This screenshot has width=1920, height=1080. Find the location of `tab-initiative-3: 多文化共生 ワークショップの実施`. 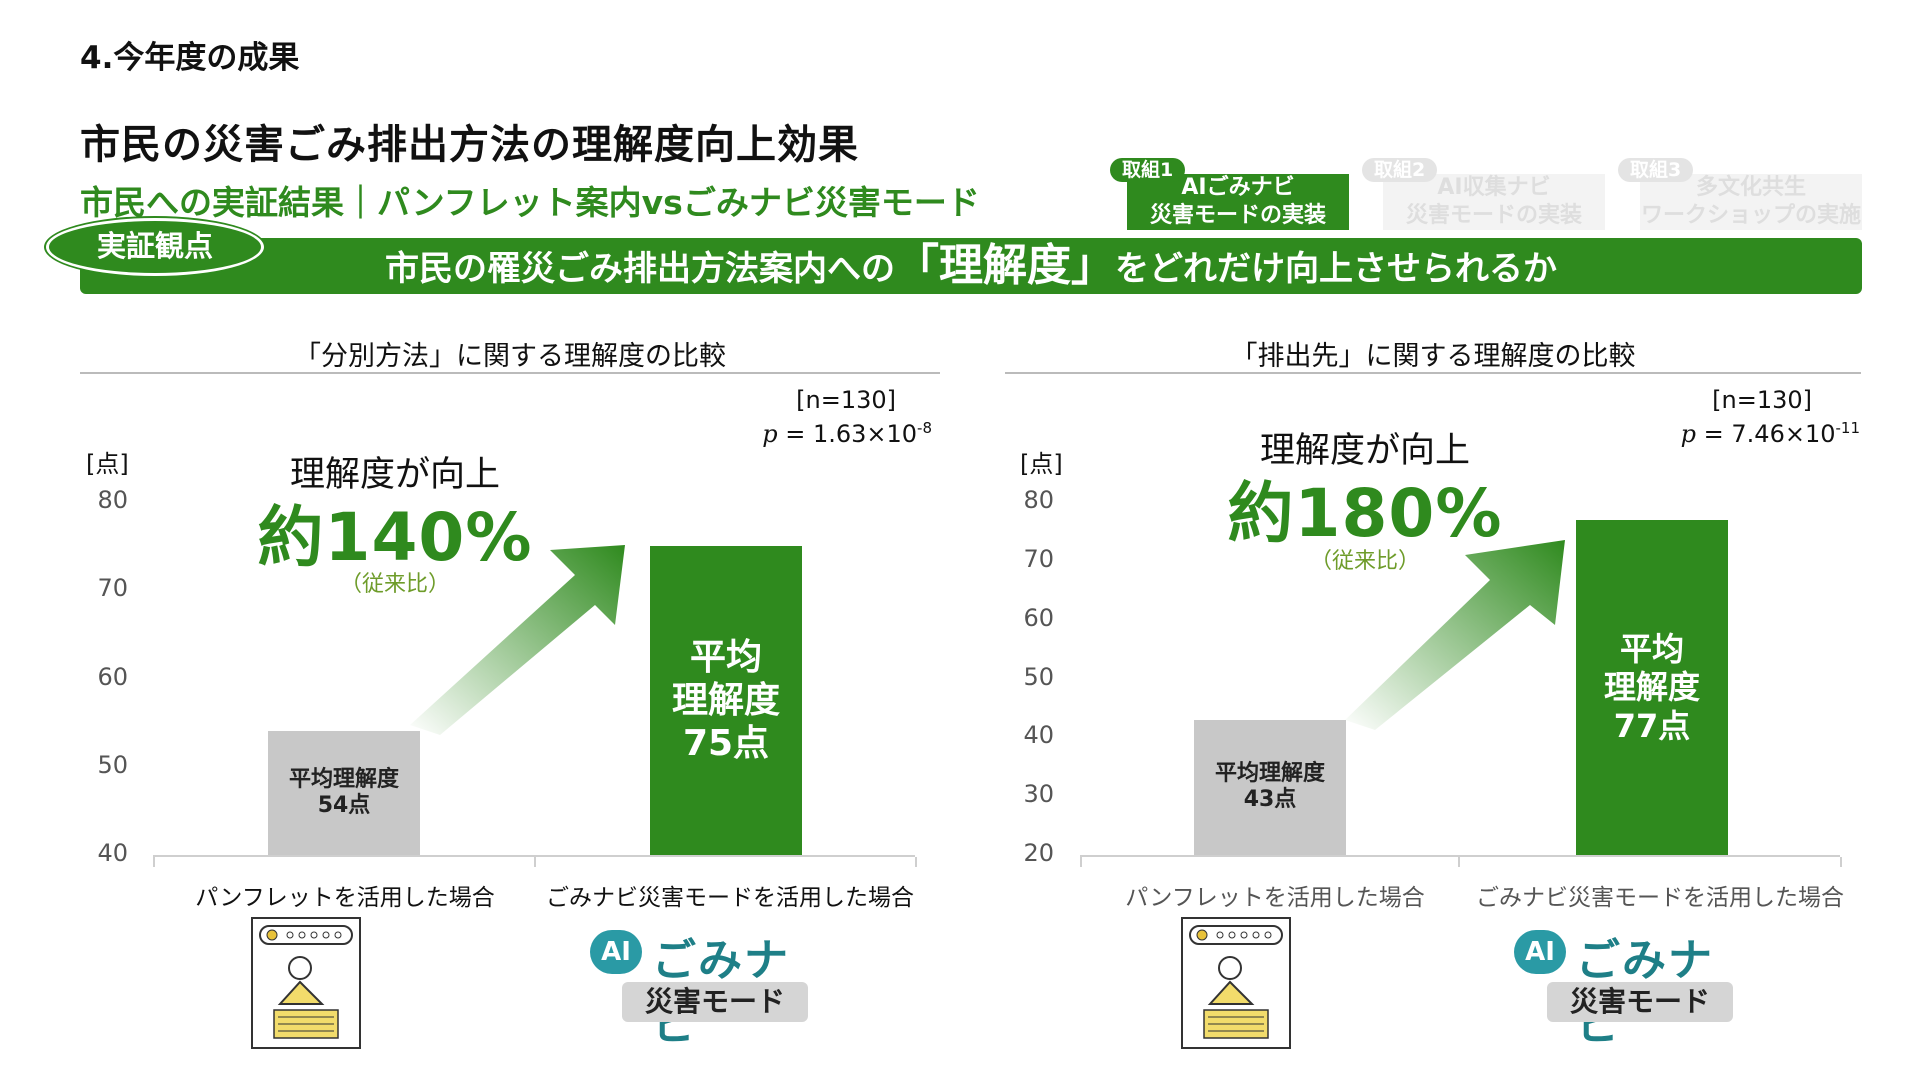

tab-initiative-3: 多文化共生 ワークショップの実施 is located at coordinates (1751, 202).